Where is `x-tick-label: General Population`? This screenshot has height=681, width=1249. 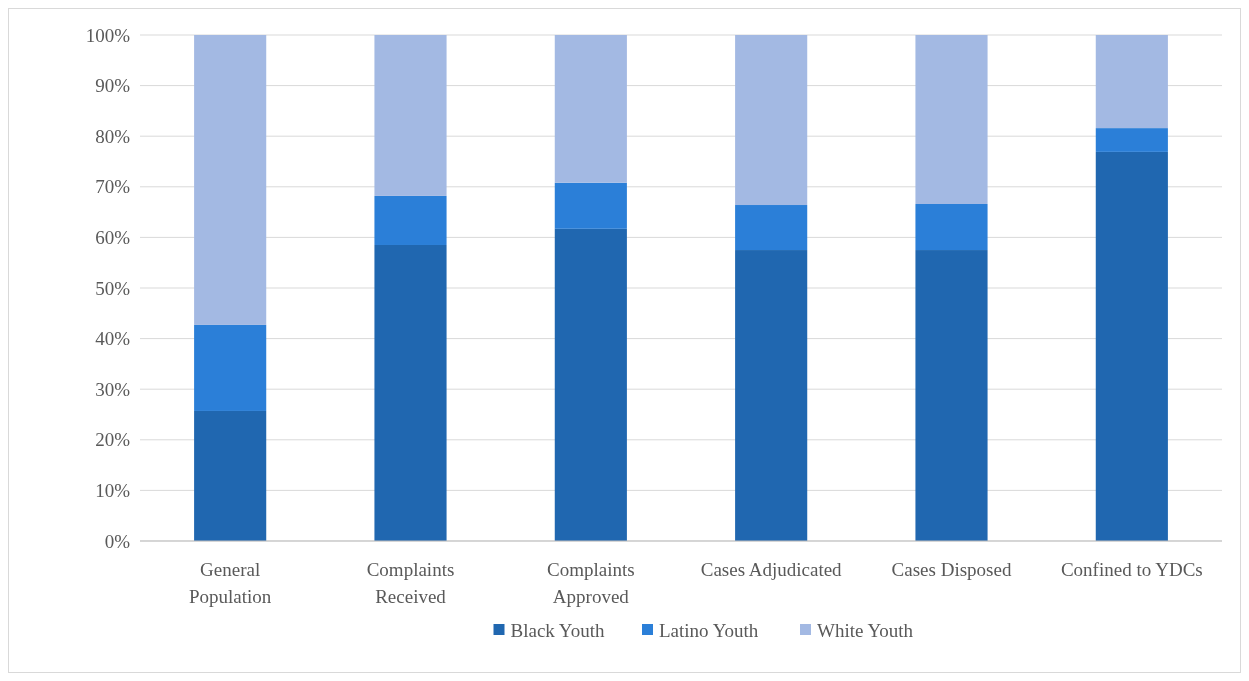 x-tick-label: General Population is located at coordinates (230, 583).